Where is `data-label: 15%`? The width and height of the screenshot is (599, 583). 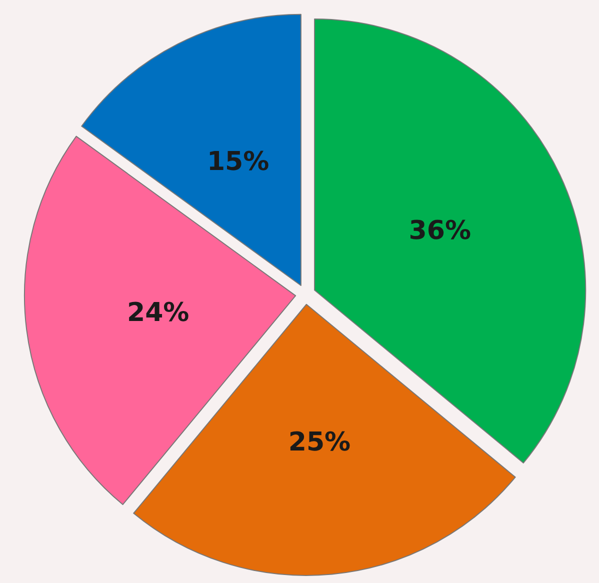
data-label: 15% is located at coordinates (238, 162).